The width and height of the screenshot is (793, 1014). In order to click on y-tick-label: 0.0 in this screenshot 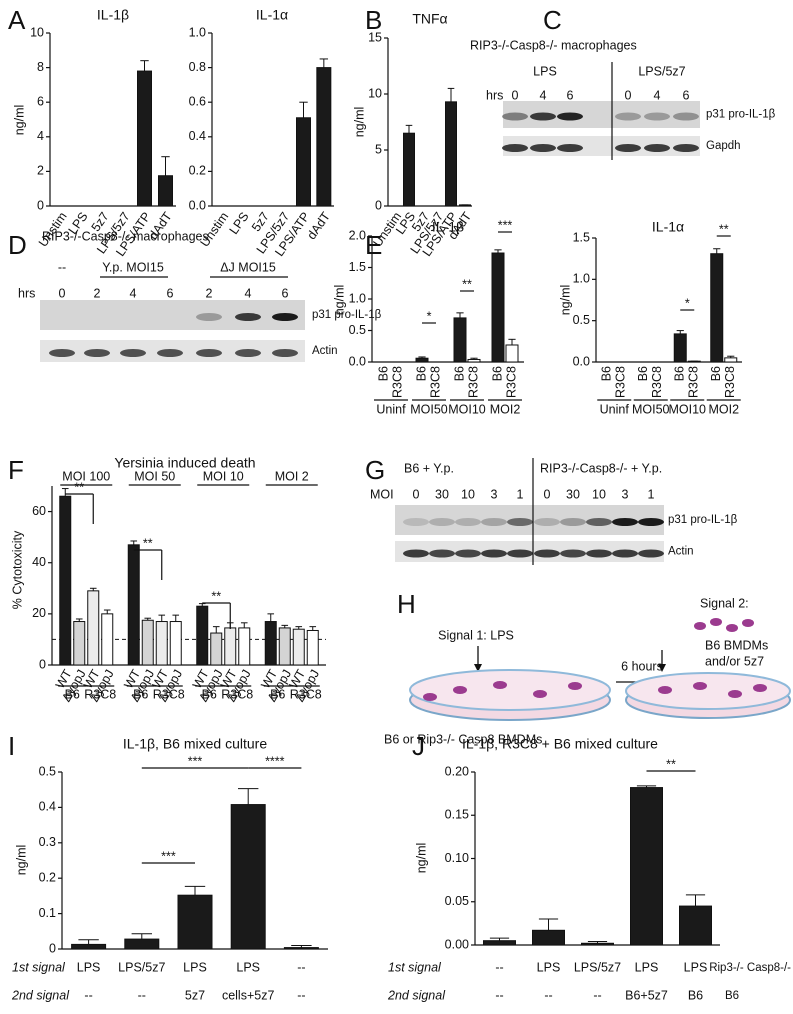, I will do `click(581, 361)`.